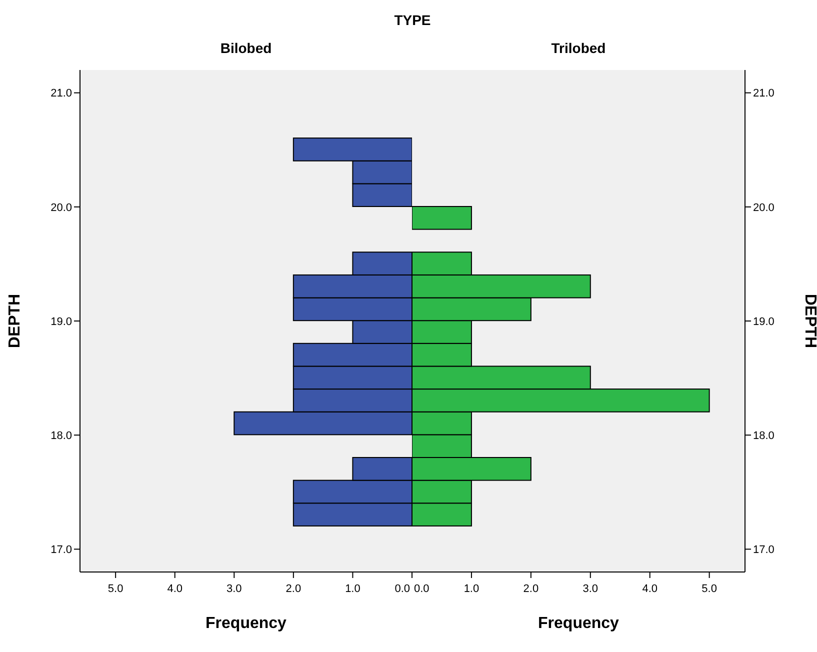 Image resolution: width=817 pixels, height=652 pixels. What do you see at coordinates (578, 49) in the screenshot?
I see `chart-subtitle: Trilobed` at bounding box center [578, 49].